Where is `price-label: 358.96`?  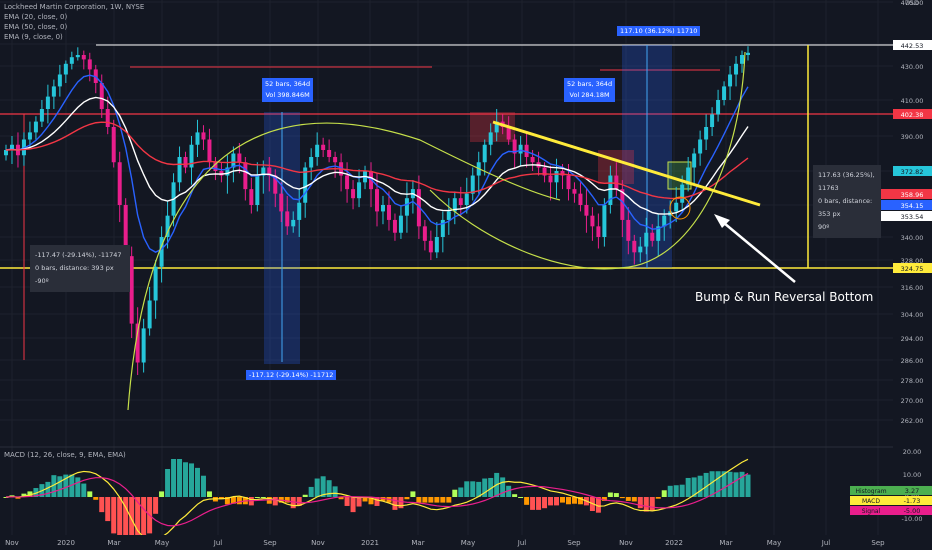
price-label: 358.96 is located at coordinates (912, 195).